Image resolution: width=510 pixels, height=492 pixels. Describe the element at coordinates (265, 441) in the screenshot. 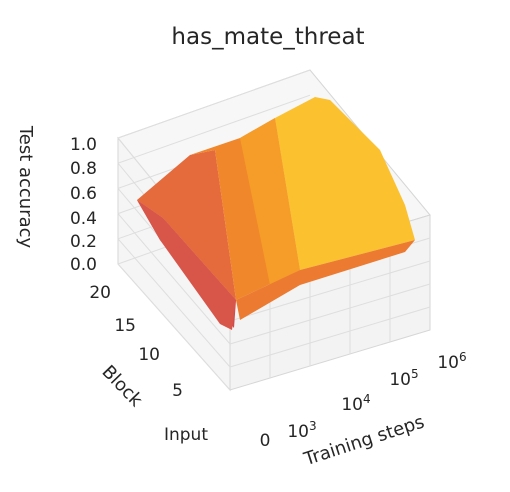

I see `x-tick-label: 0` at that location.